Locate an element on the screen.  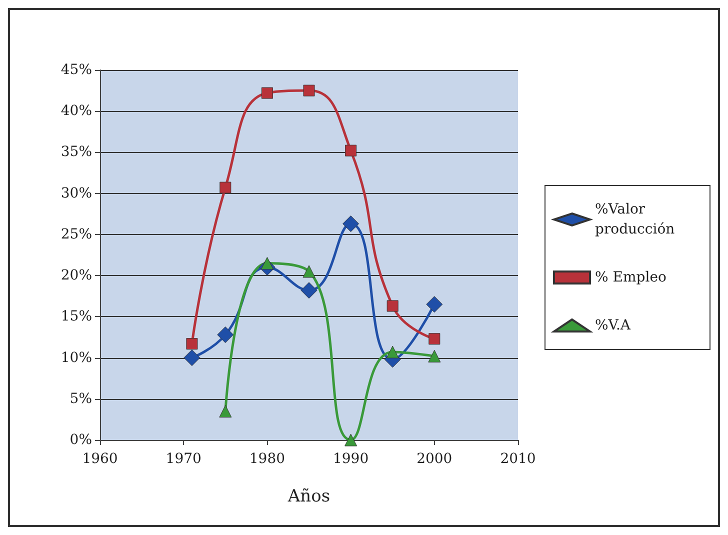
y-tick-label: 30% is located at coordinates (76, 193).